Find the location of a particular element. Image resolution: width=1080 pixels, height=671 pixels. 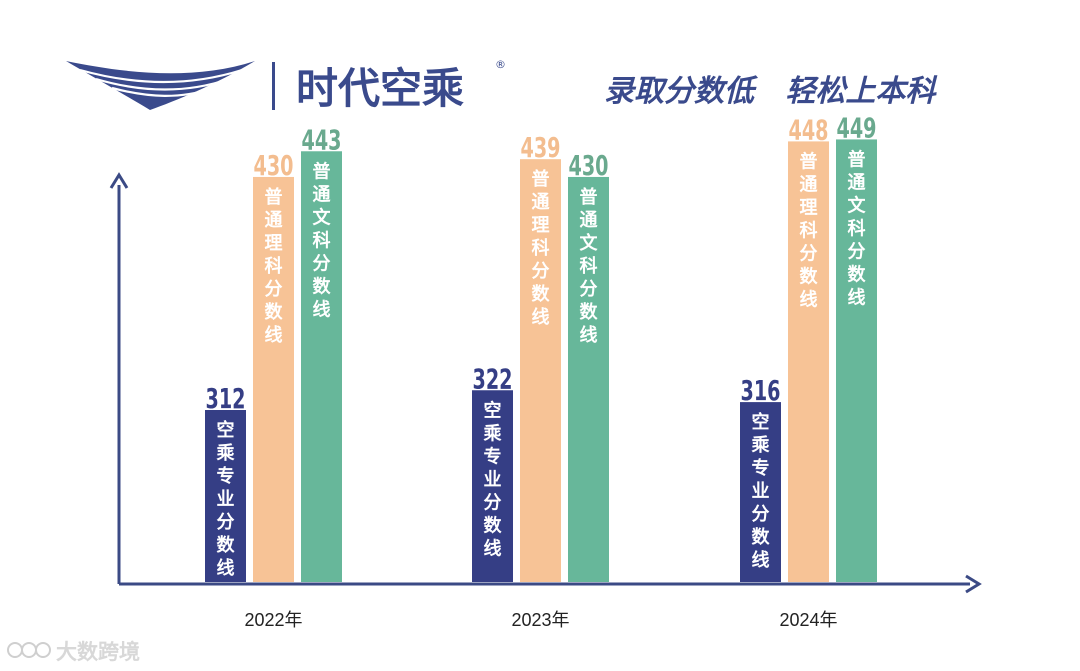

bar-value-label: 316 is located at coordinates (761, 390).